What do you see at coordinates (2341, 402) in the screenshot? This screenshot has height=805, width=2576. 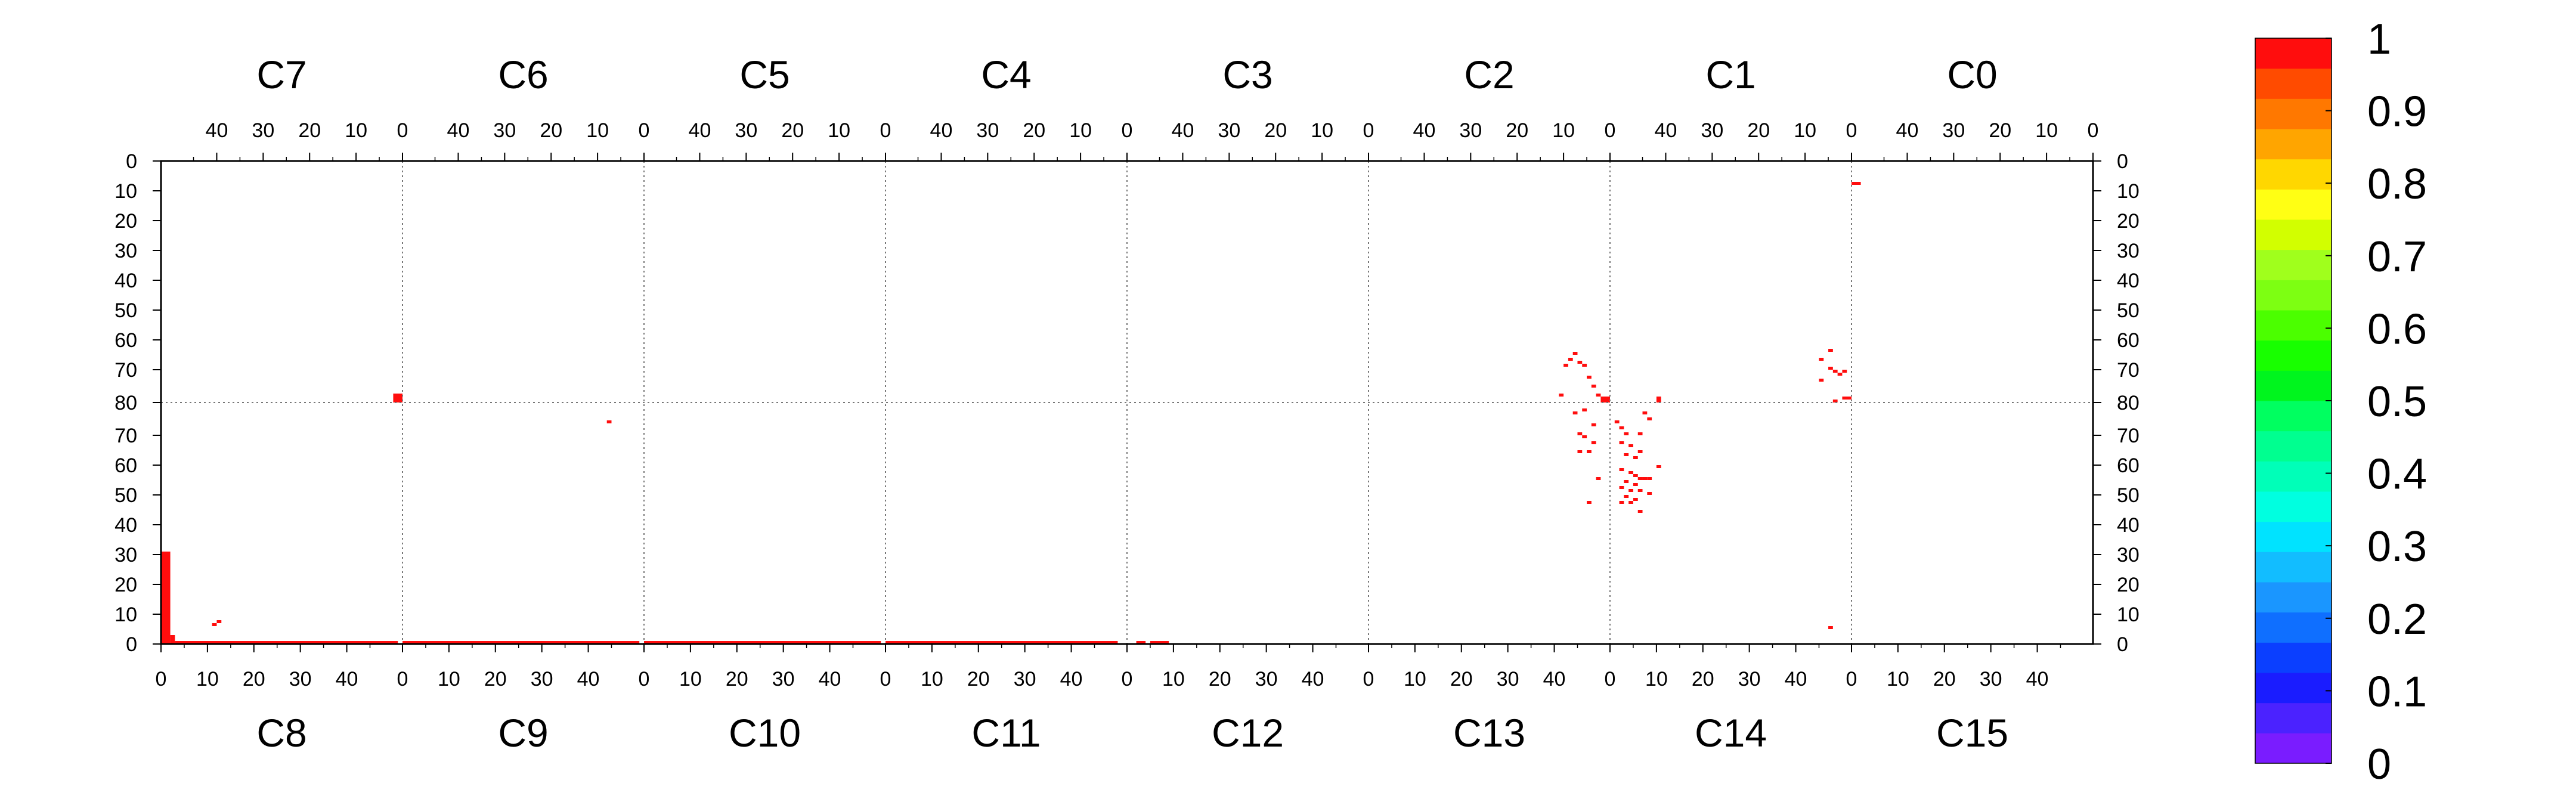 I see `color-scale: 0 0.1 0.2 0.3 0.4 0.5 0.6 0.7 0.8 0.9 1` at bounding box center [2341, 402].